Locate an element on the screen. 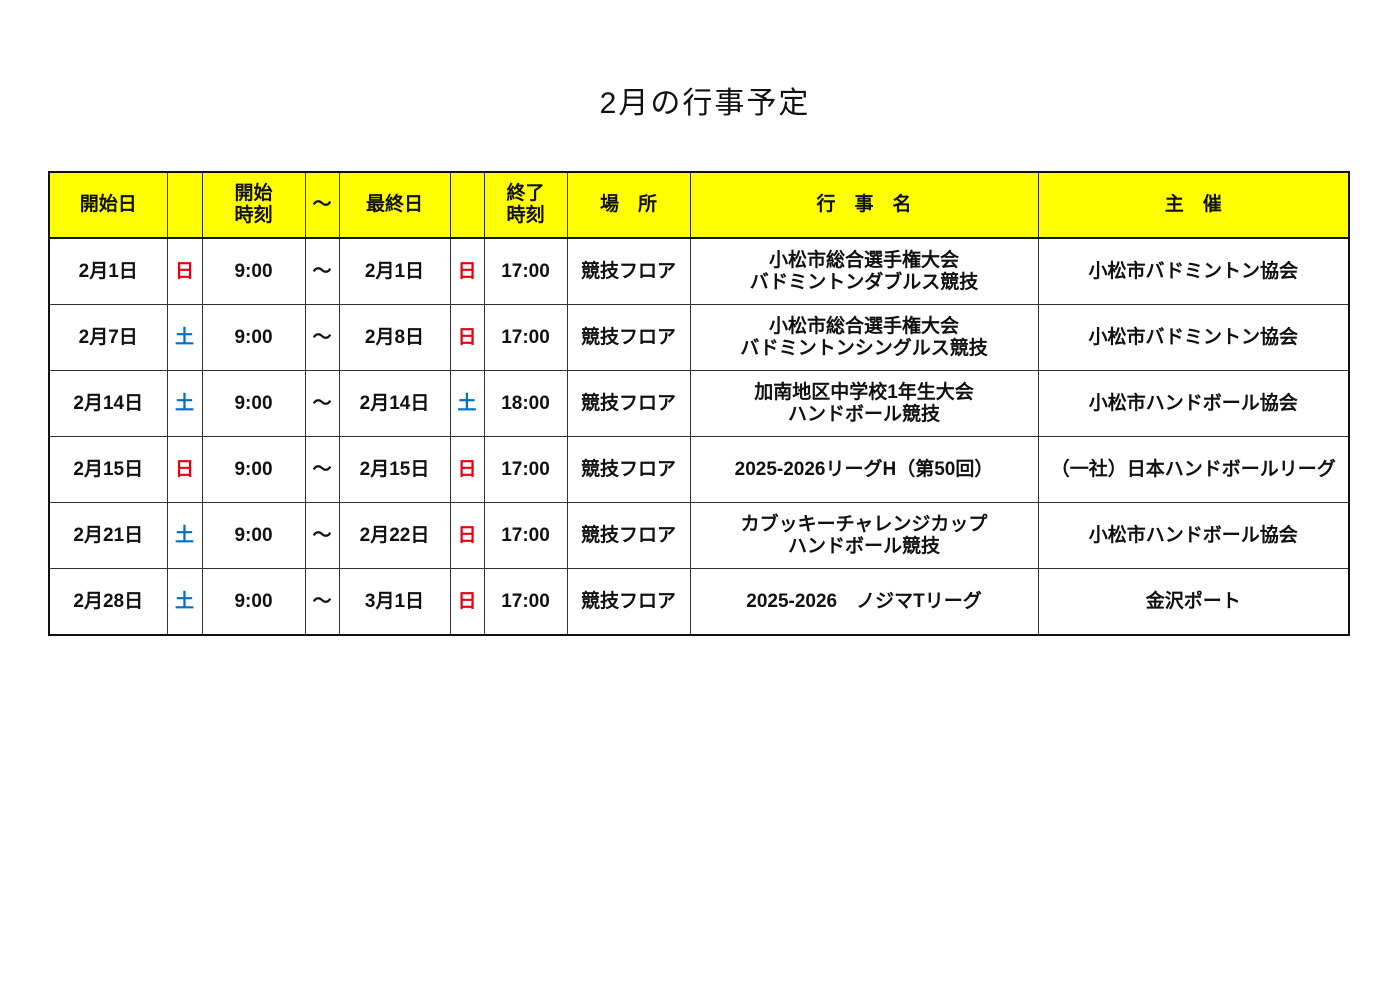  cell-event-name: 加南地区中学校1年生大会 ハンドボール競技 is located at coordinates (864, 403).